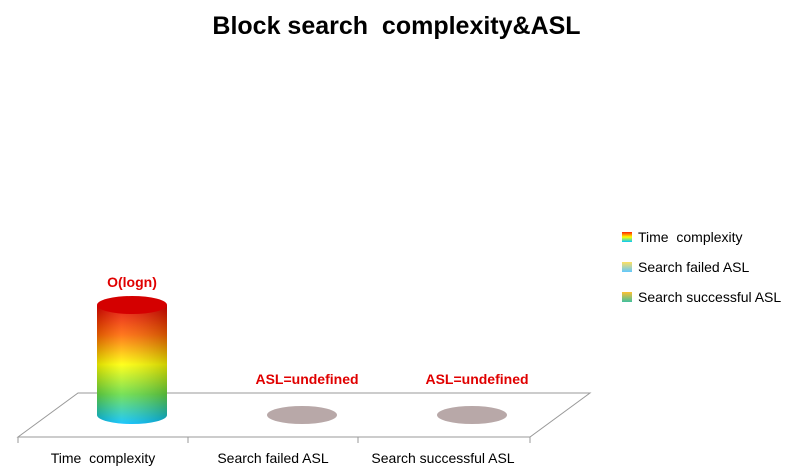 Image resolution: width=793 pixels, height=468 pixels. I want to click on legend-label-3: Search successful ASL, so click(710, 297).